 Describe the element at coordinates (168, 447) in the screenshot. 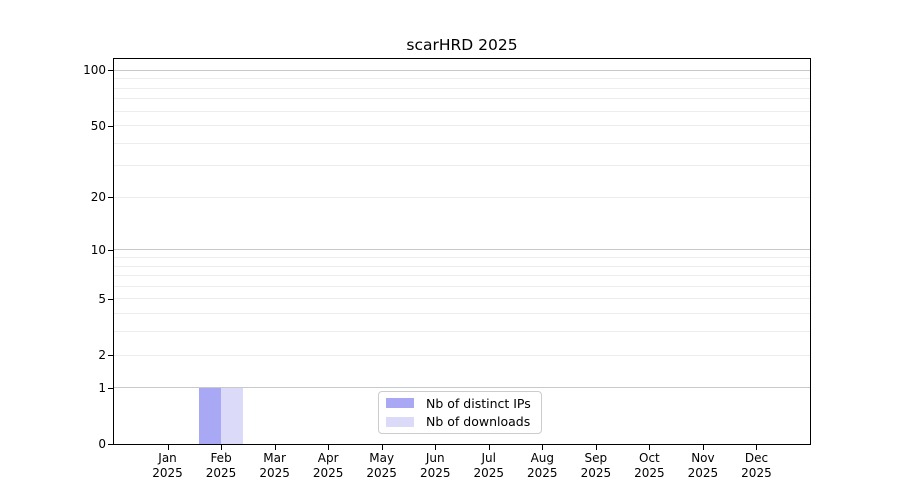

I see `x-tick-jan` at that location.